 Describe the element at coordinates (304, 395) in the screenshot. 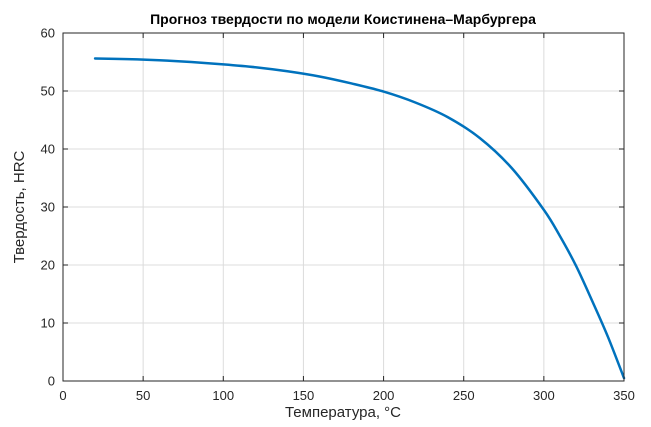

I see `x-tick-label: 150` at that location.